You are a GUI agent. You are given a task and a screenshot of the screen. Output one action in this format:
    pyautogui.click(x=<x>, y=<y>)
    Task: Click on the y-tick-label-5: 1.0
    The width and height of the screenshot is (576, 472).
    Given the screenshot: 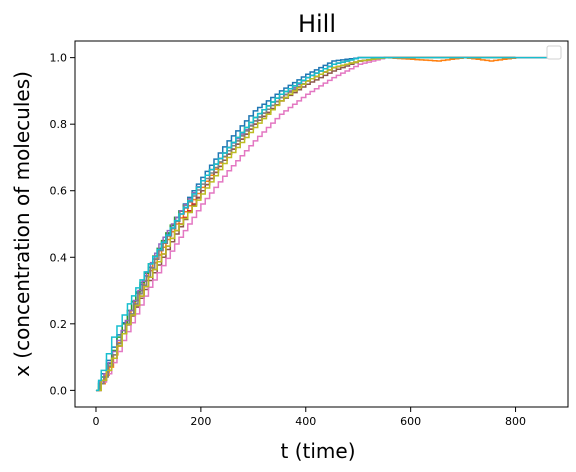 What is the action you would take?
    pyautogui.click(x=59, y=58)
    